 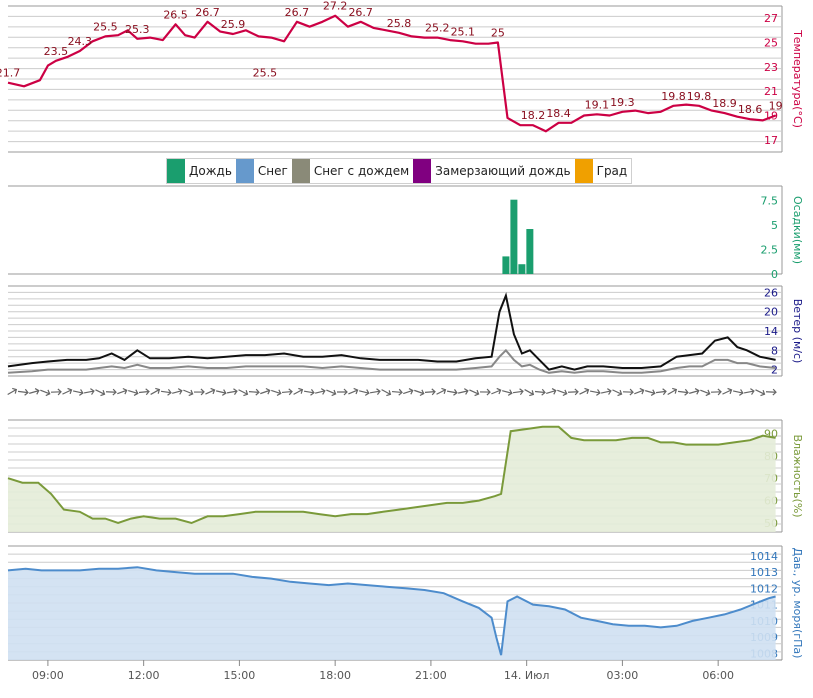 I want to click on legend-label: Дождь, so click(x=210, y=171).